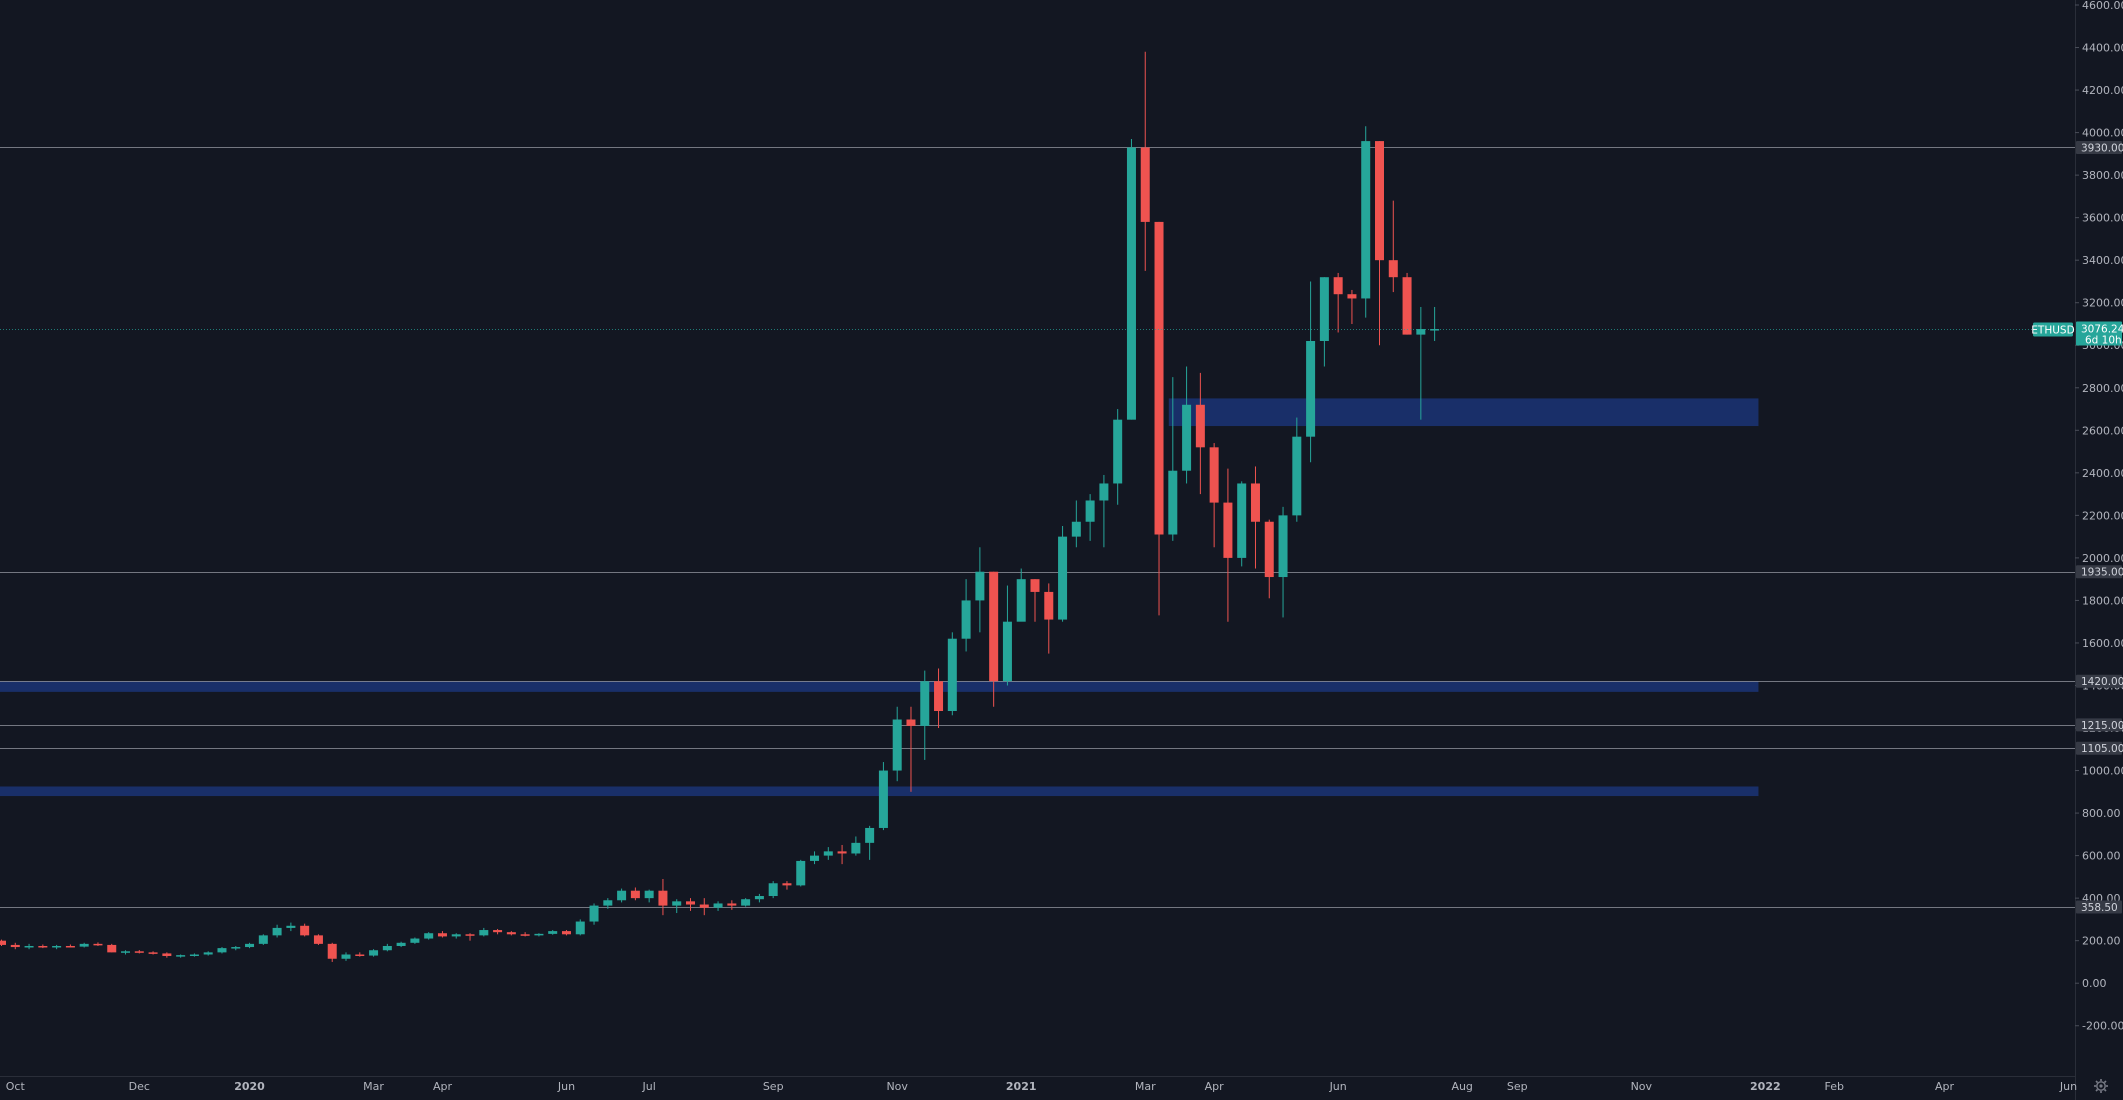 This screenshot has height=1100, width=2123. What do you see at coordinates (2102, 643) in the screenshot?
I see `price-tick-label: 1600.00` at bounding box center [2102, 643].